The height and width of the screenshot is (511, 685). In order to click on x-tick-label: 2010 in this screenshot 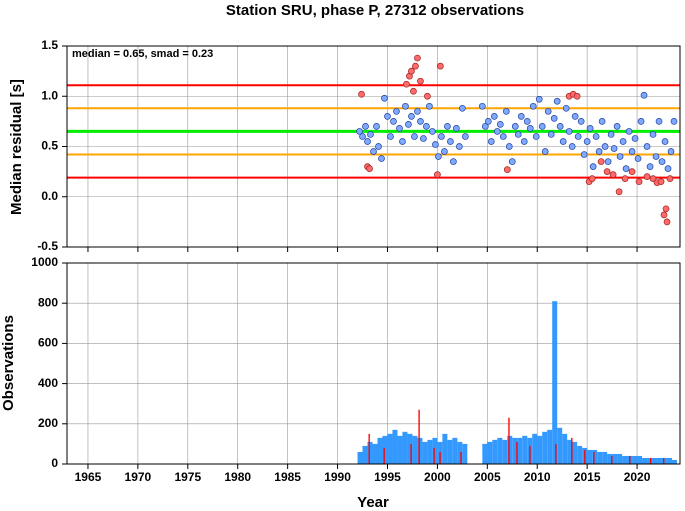, I will do `click(537, 477)`.